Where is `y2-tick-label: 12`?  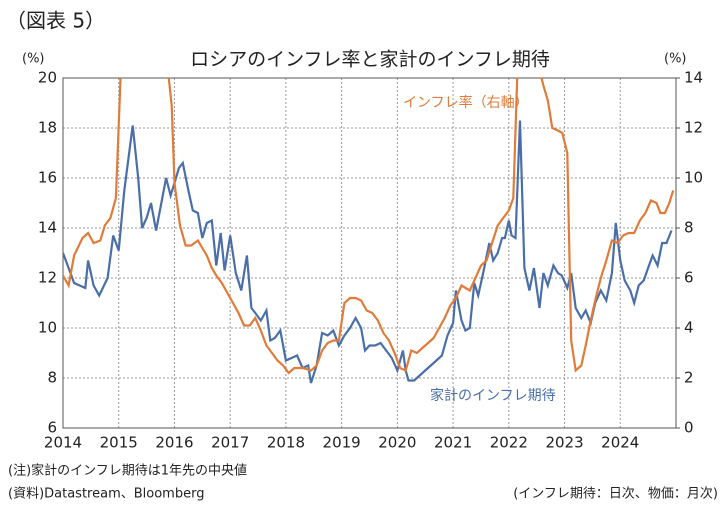
y2-tick-label: 12 is located at coordinates (693, 128).